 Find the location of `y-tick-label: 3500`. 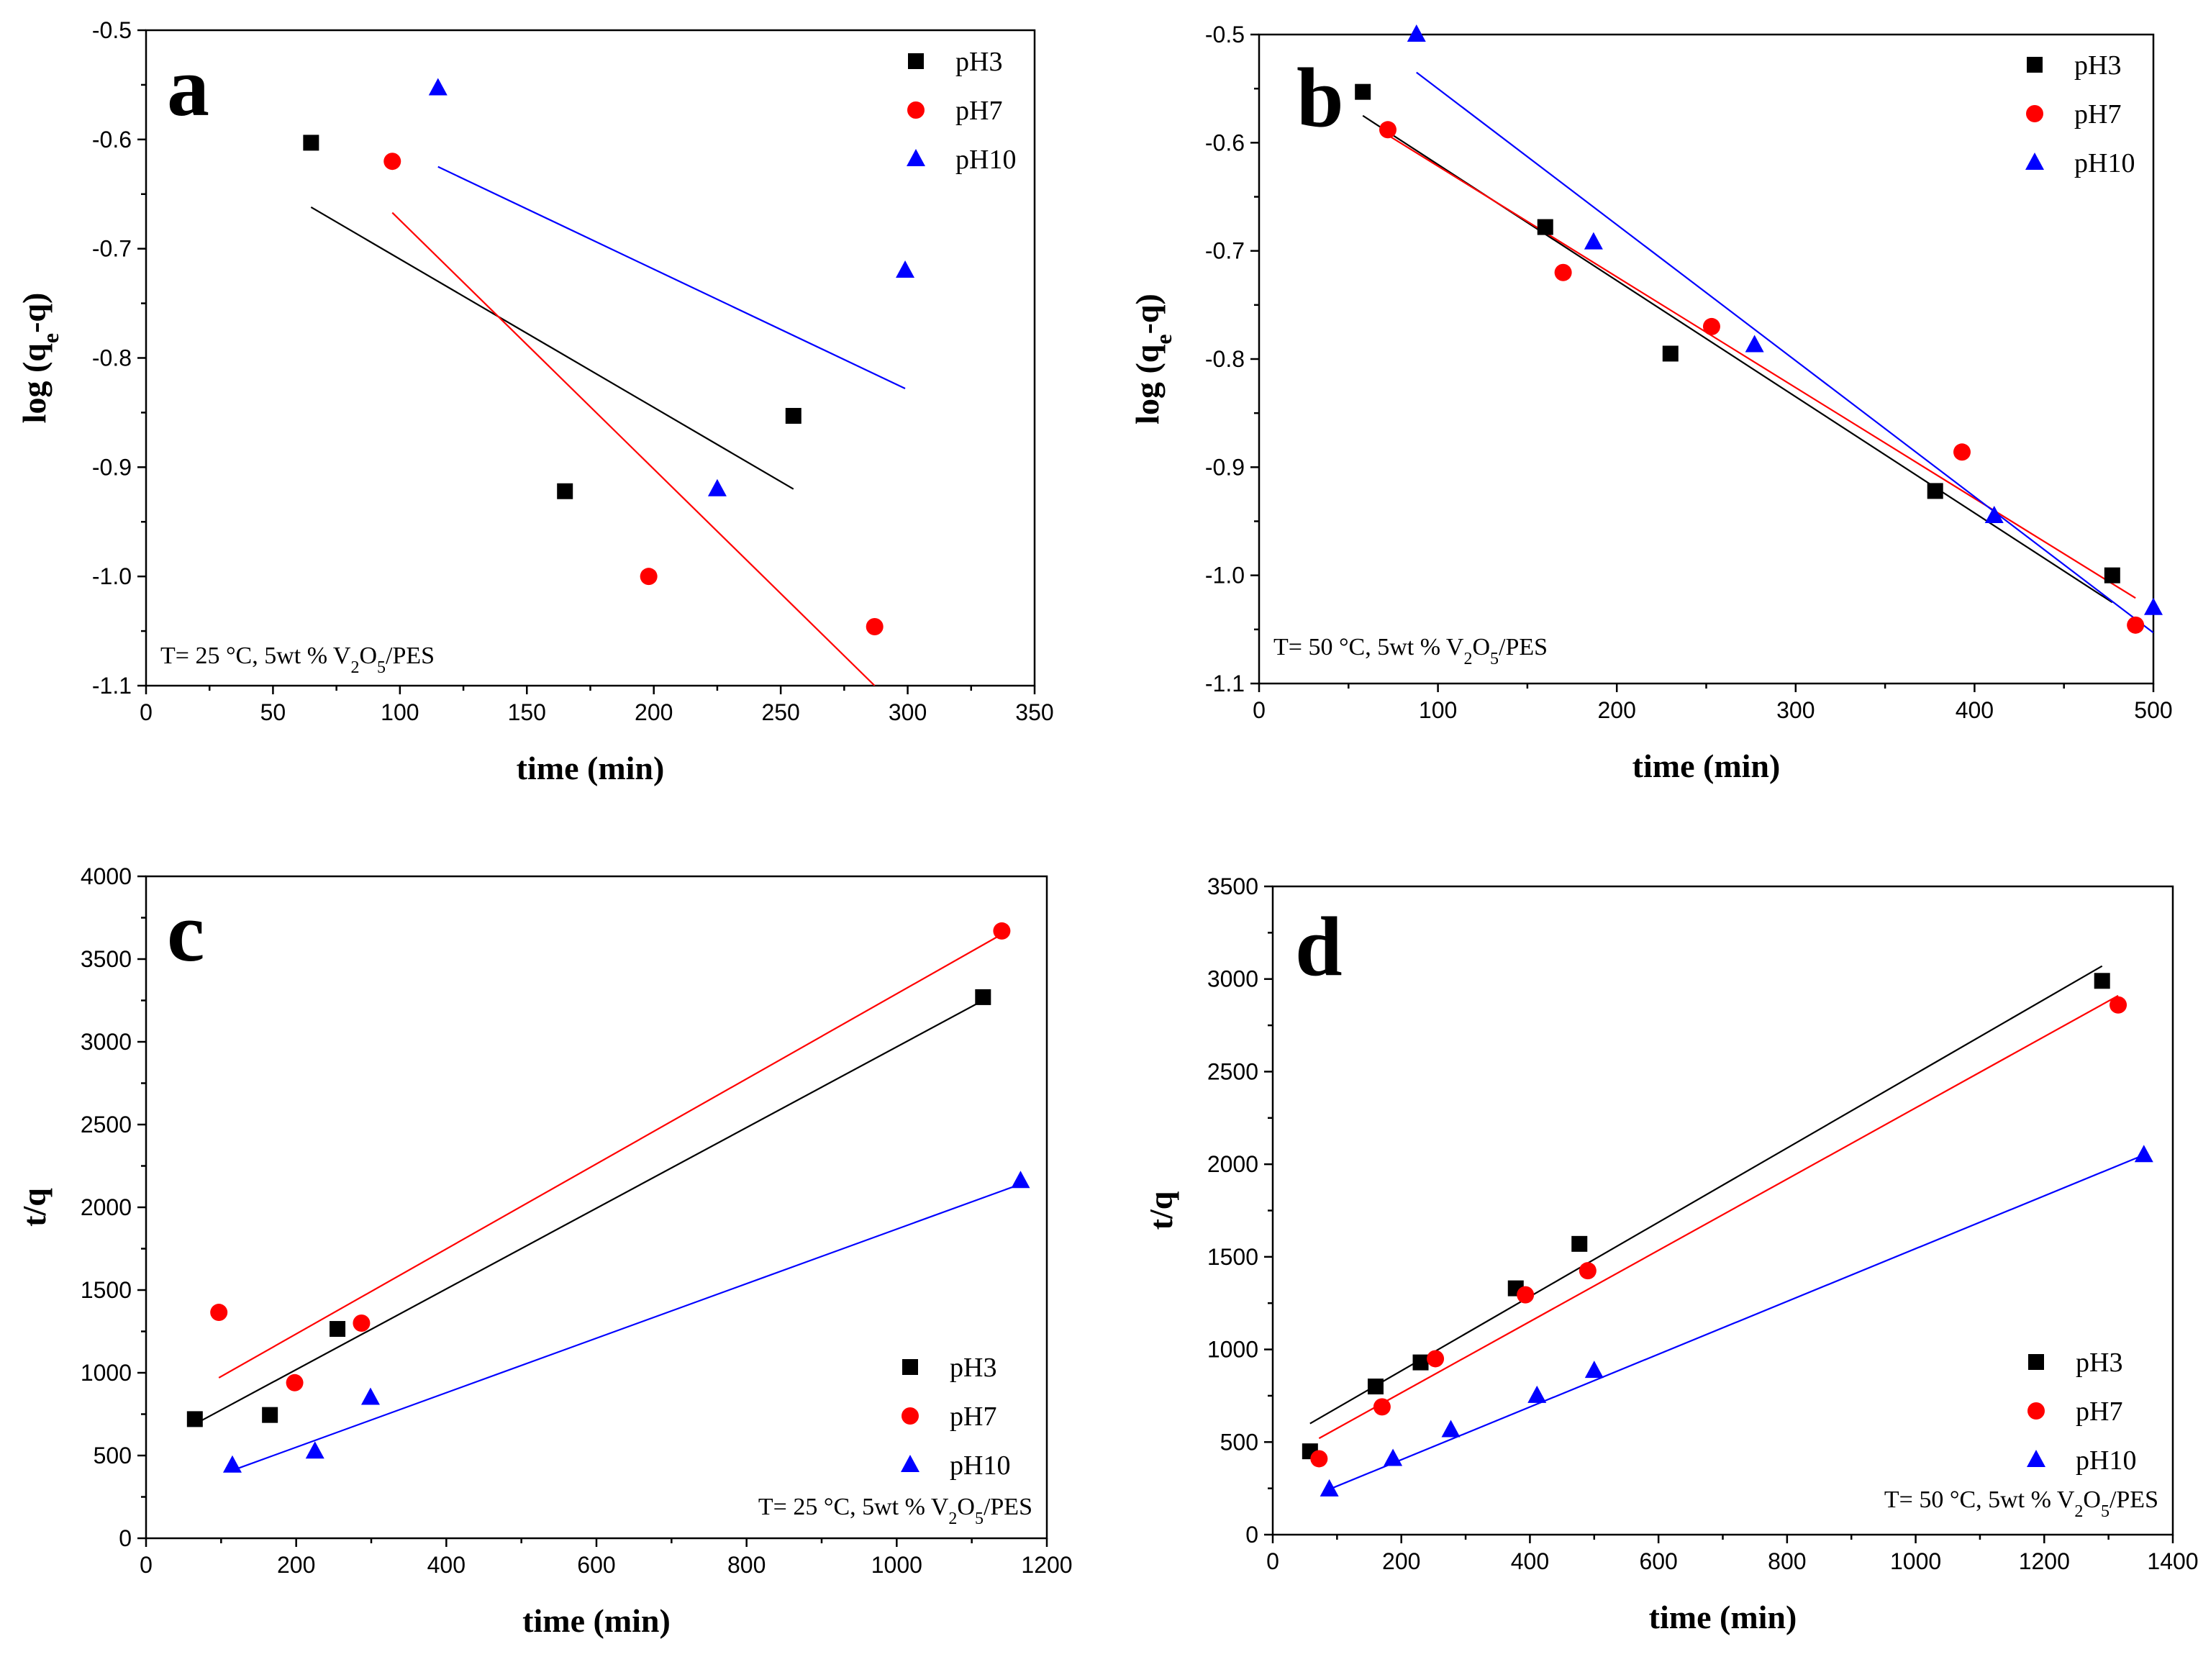

y-tick-label: 3500 is located at coordinates (1232, 886).